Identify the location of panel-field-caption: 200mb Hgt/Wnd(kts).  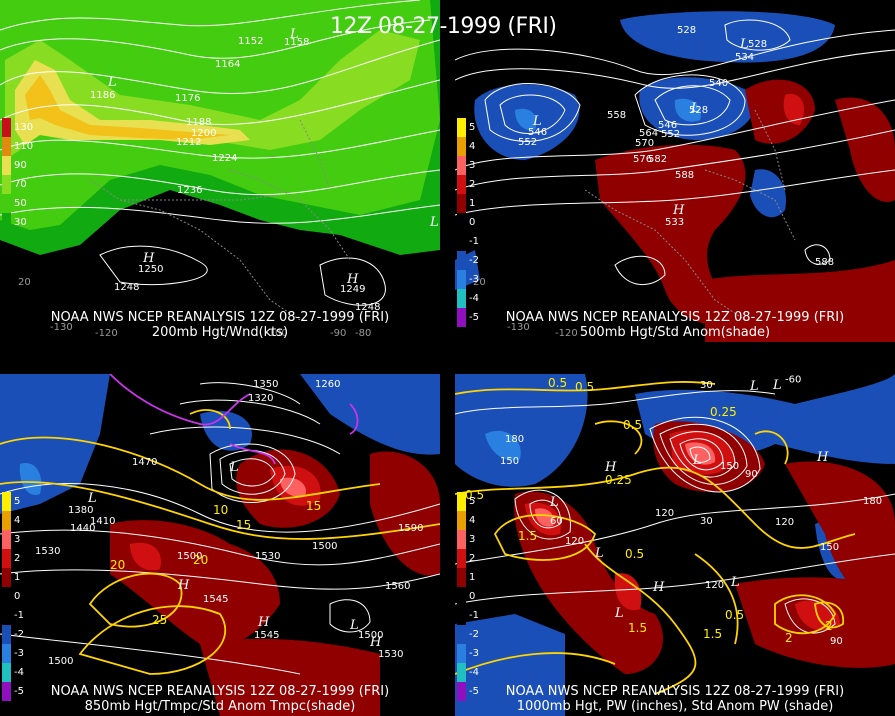
(220, 332).